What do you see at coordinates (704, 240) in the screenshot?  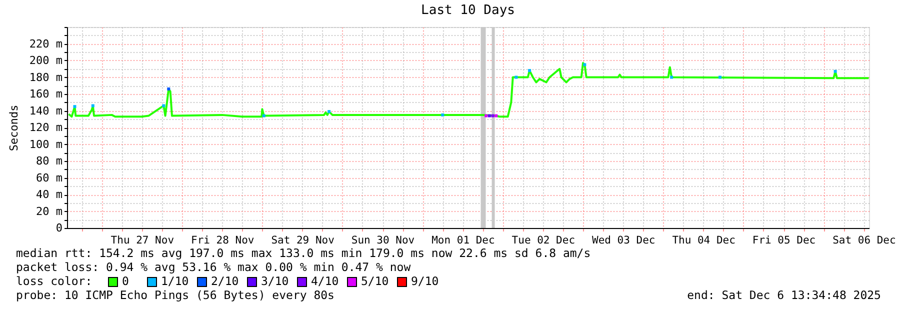 I see `x-tick-label: Thu 04 Dec` at bounding box center [704, 240].